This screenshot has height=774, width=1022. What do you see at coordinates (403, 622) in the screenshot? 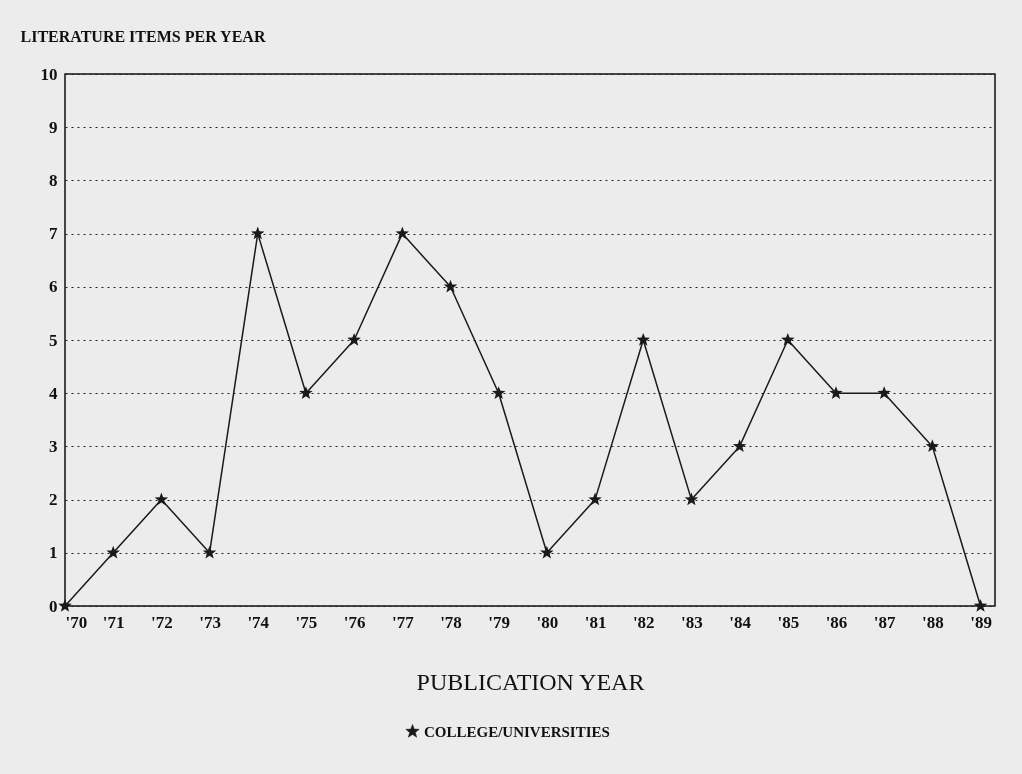
I see `x-tick-label: '77` at bounding box center [403, 622].